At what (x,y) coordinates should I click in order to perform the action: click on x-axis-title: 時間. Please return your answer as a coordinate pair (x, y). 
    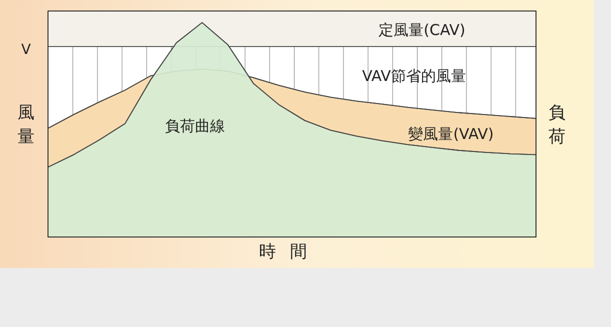
    Looking at the image, I should click on (290, 252).